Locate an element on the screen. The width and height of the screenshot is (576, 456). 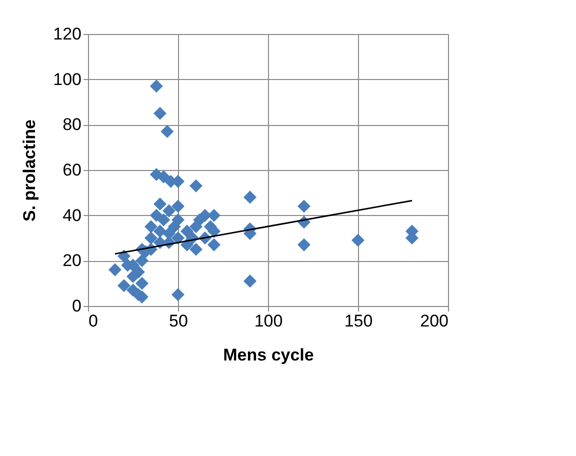
y-tick-label: 120 is located at coordinates (67, 34).